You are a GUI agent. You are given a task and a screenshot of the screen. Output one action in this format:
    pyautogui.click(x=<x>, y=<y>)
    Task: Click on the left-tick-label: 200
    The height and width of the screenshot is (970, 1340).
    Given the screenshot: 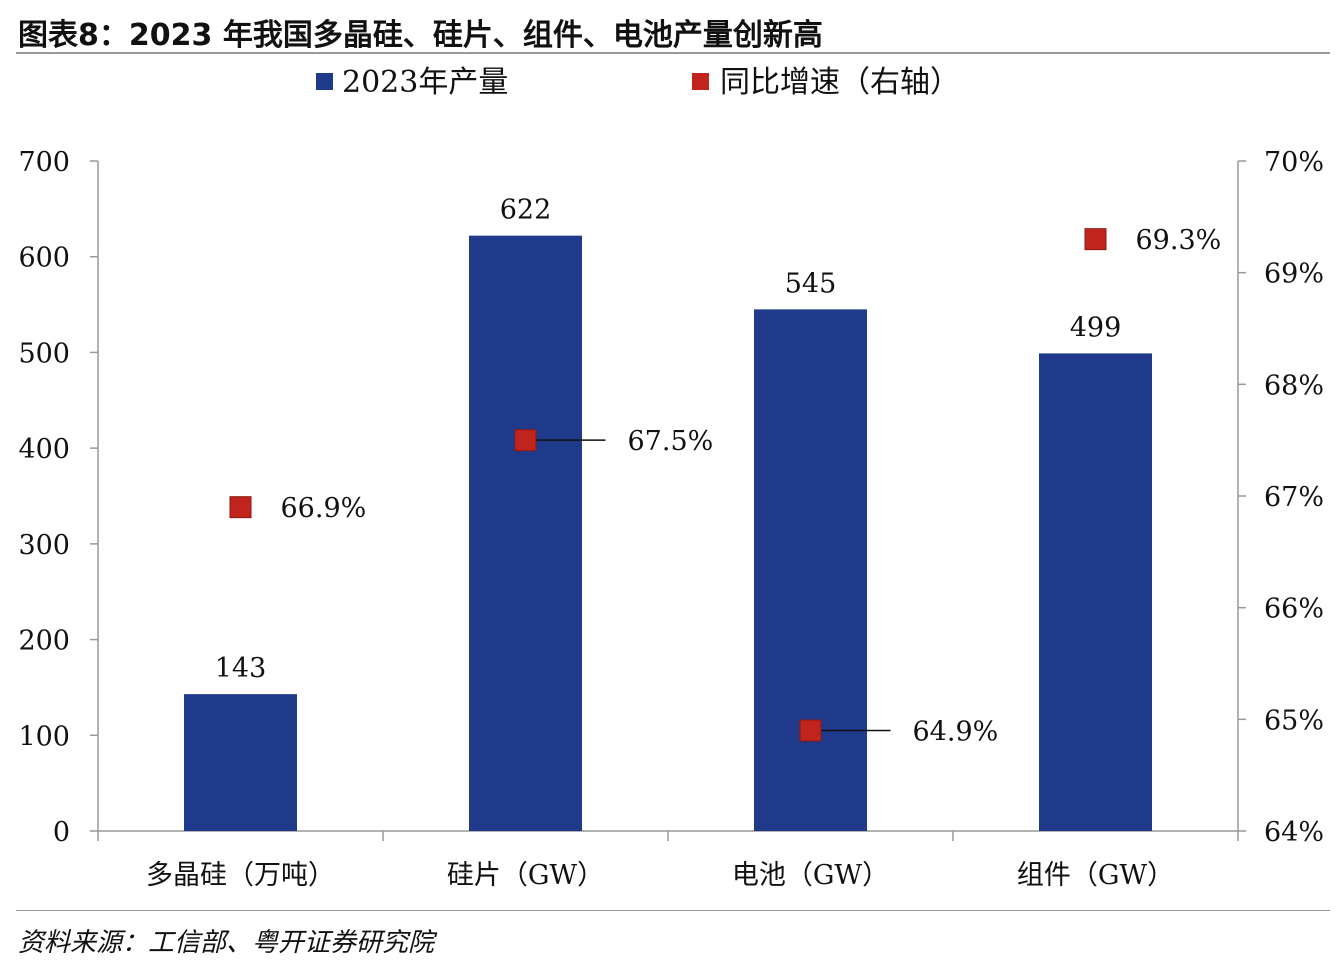 What is the action you would take?
    pyautogui.click(x=44, y=641)
    